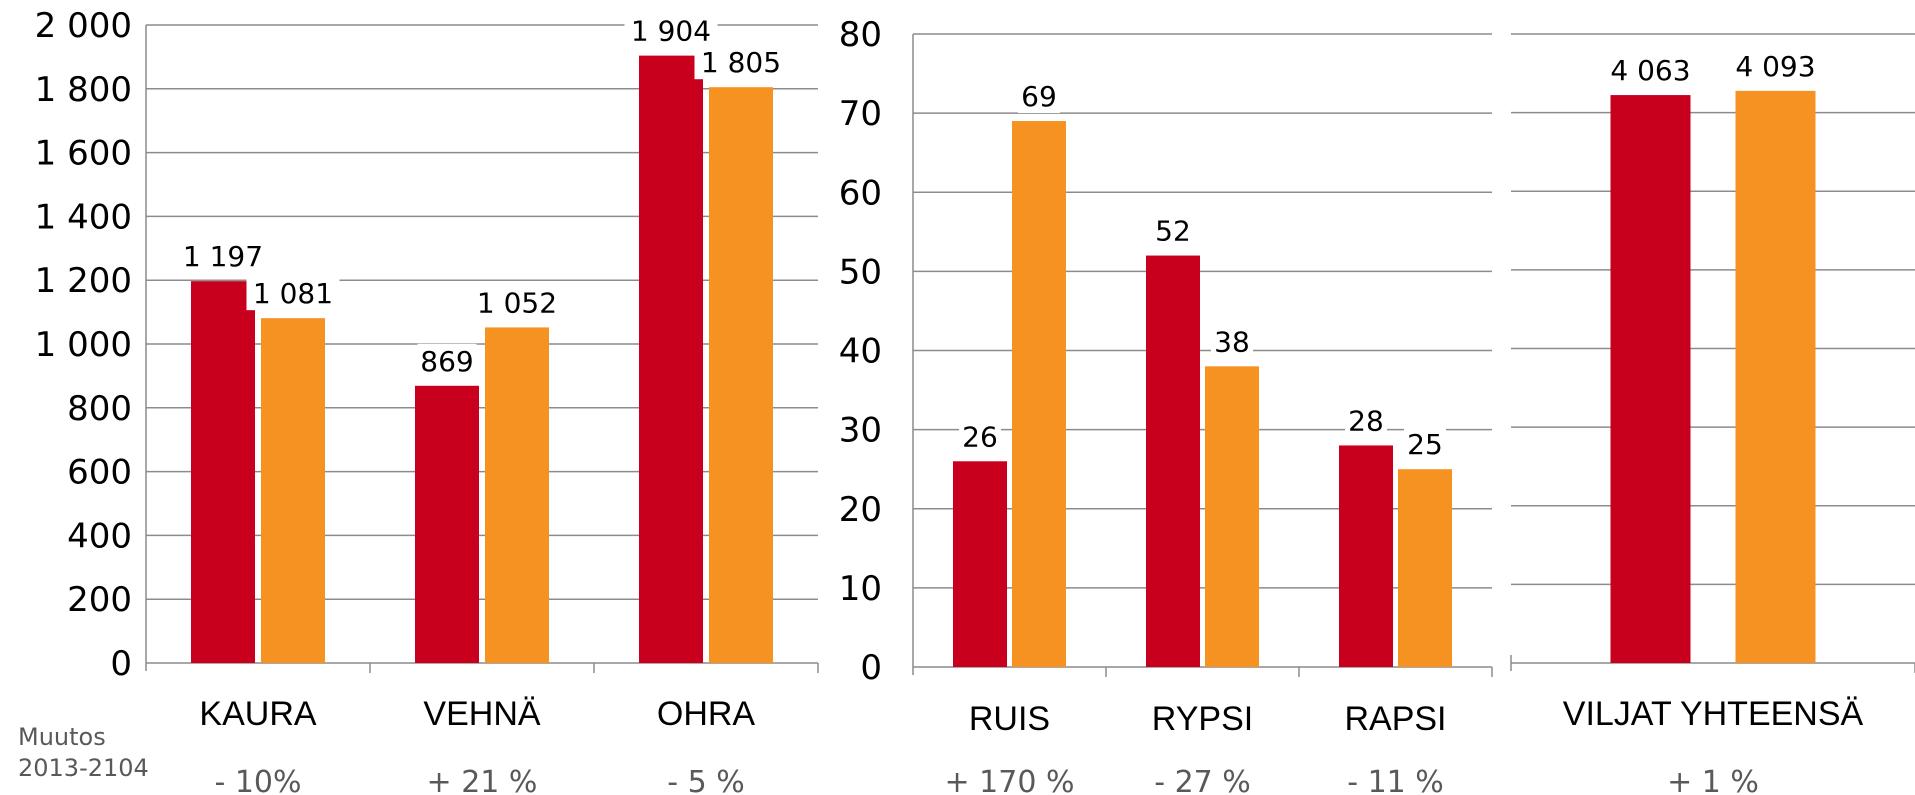 The height and width of the screenshot is (795, 1915). I want to click on y-tick-label: 800, so click(99, 409).